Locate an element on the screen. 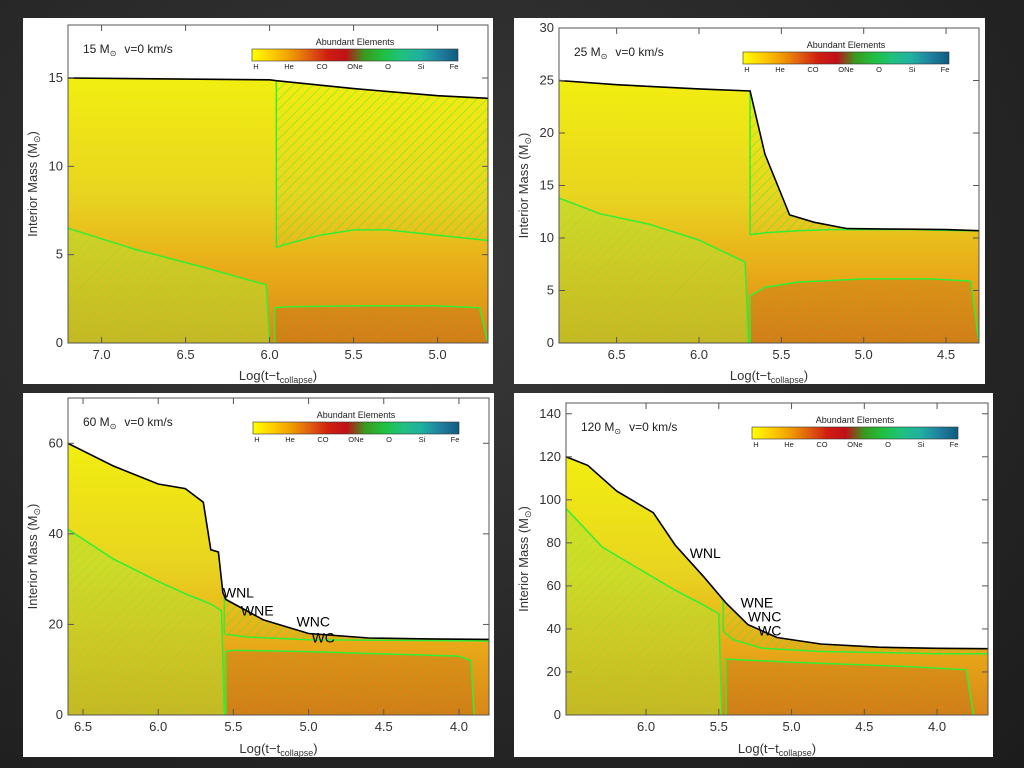 The image size is (1024, 768). panel-title: 120 M⊙ v=0 km/s is located at coordinates (629, 428).